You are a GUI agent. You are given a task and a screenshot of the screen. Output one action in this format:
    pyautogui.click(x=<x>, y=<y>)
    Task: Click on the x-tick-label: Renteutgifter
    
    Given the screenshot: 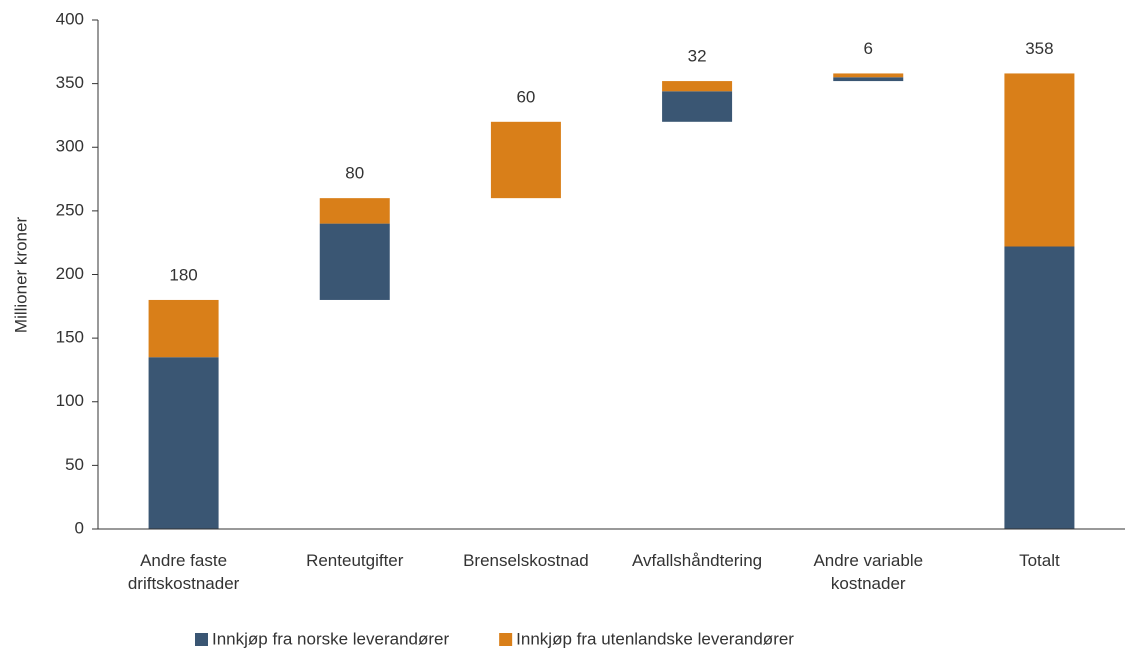 What is the action you would take?
    pyautogui.click(x=355, y=560)
    